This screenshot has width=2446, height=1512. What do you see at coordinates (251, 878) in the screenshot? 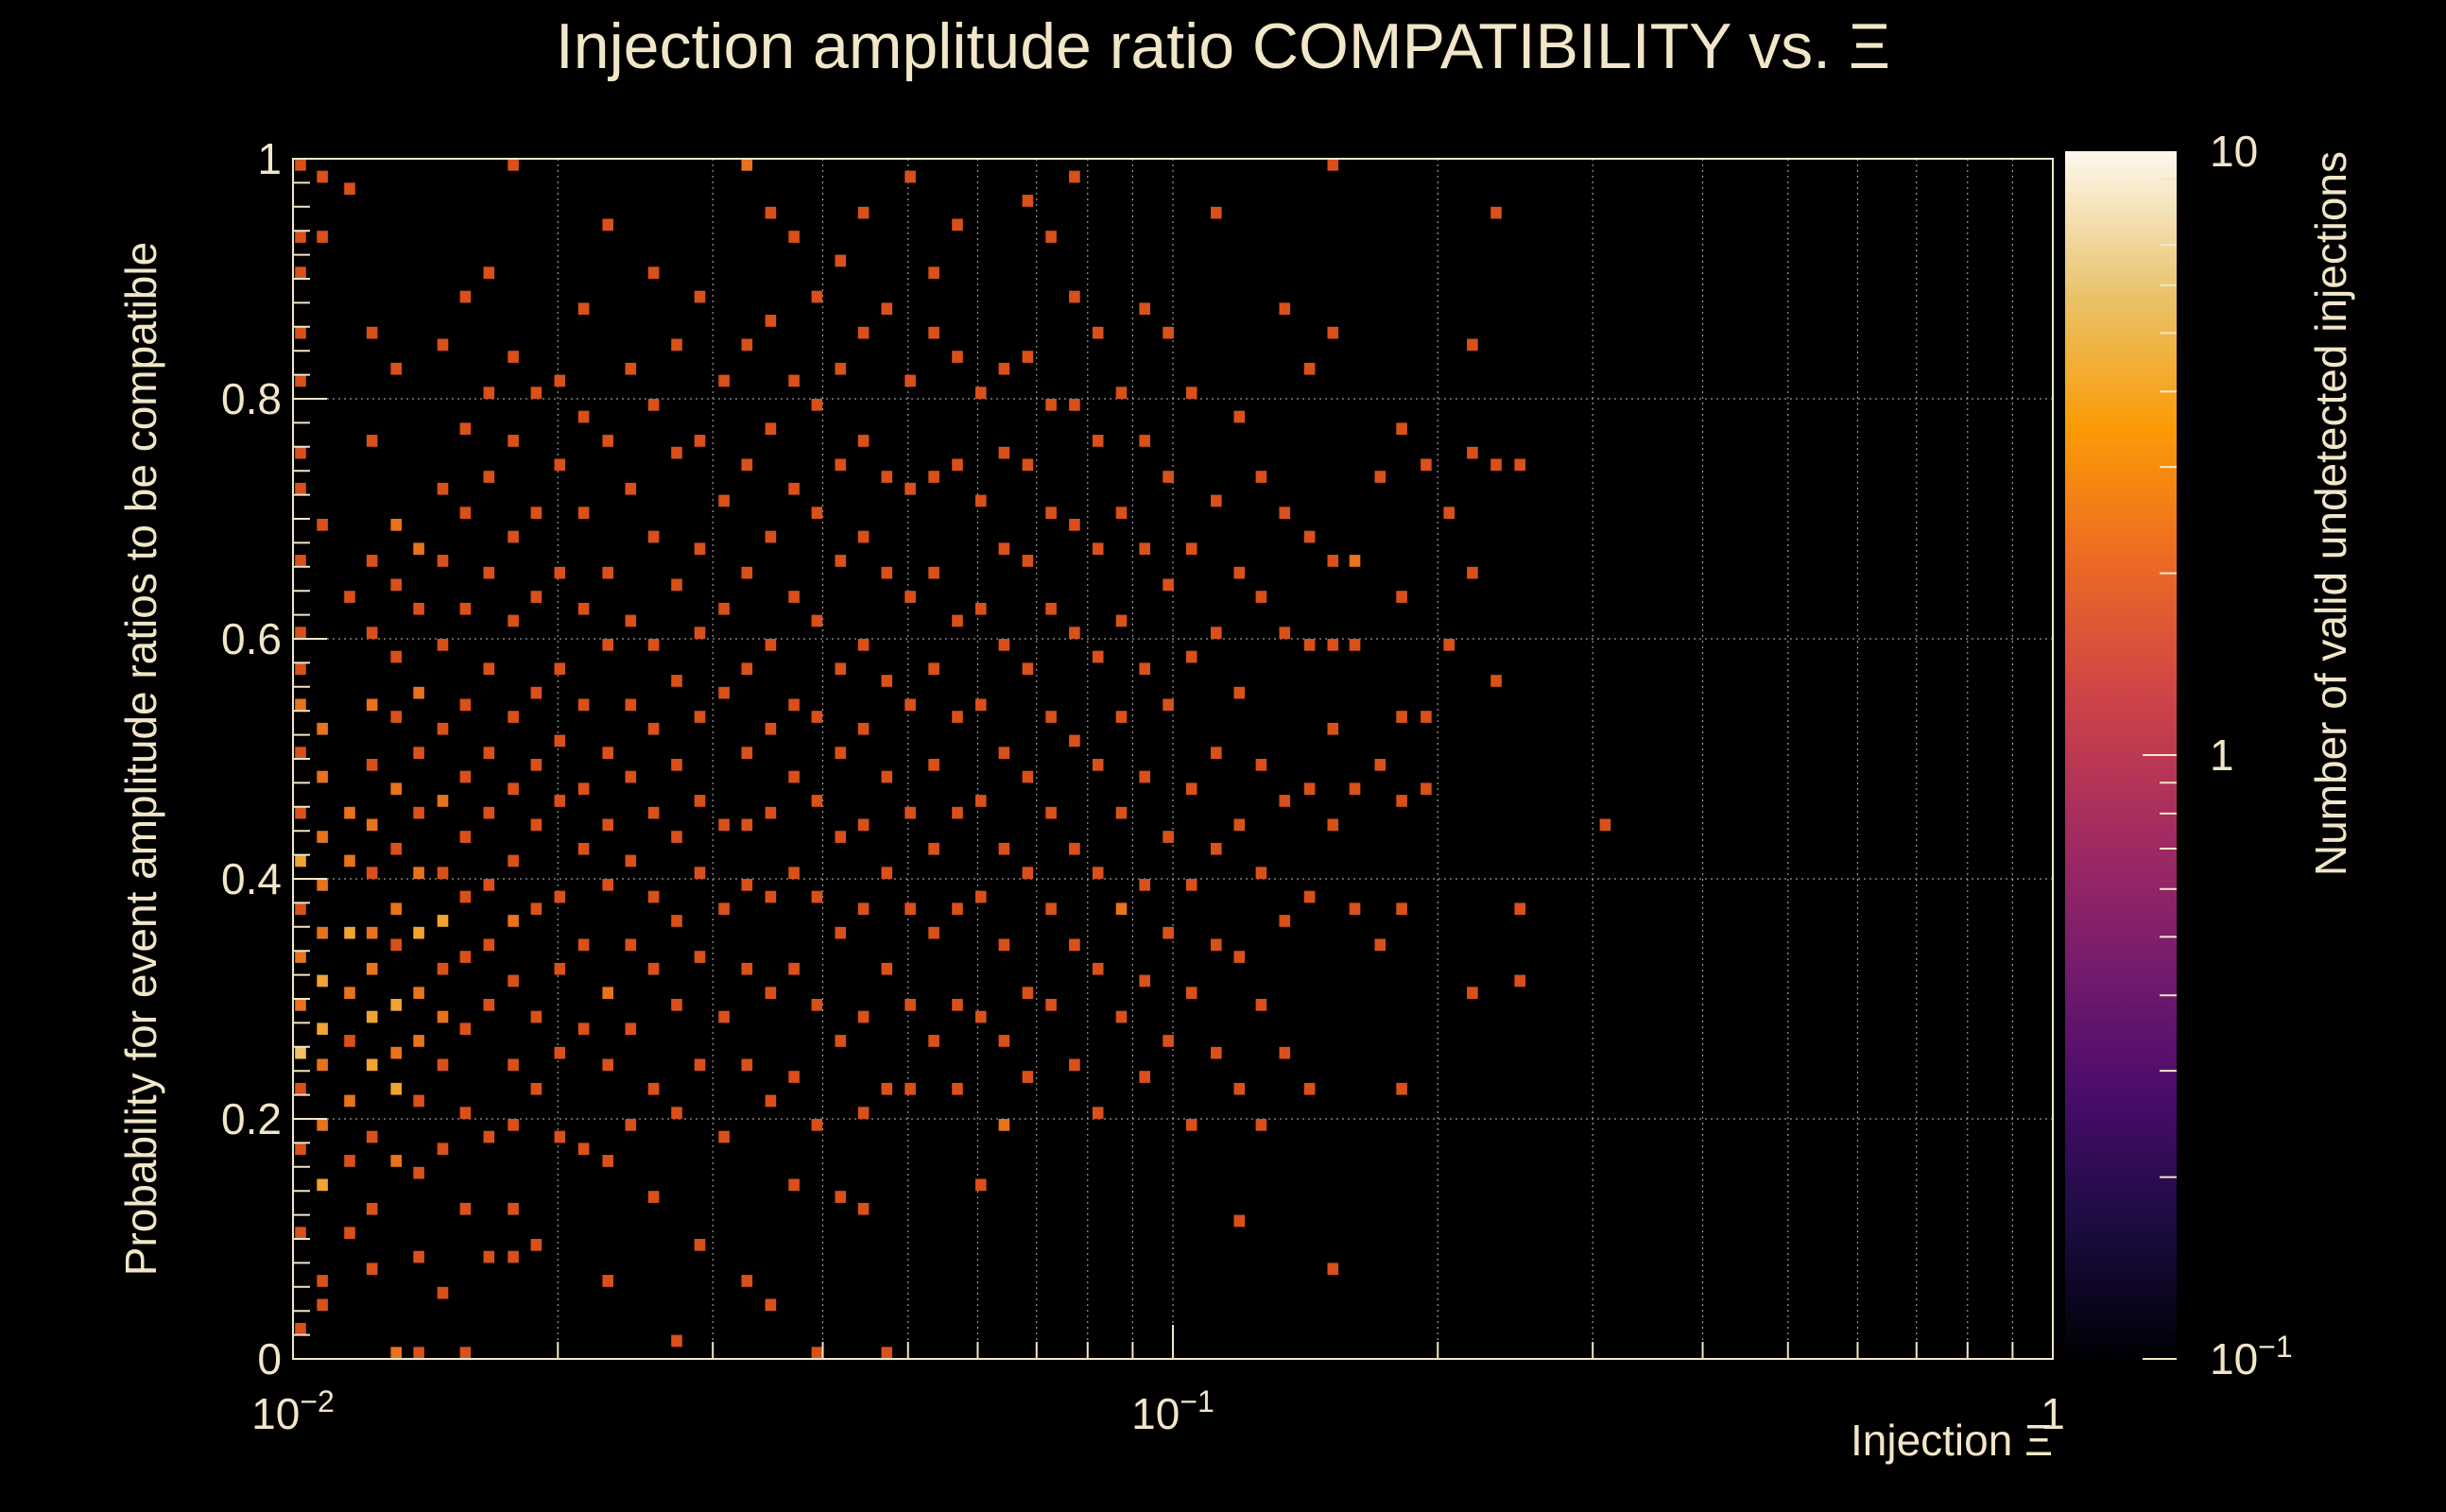
I see `y-tick-label: 0.4` at bounding box center [251, 878].